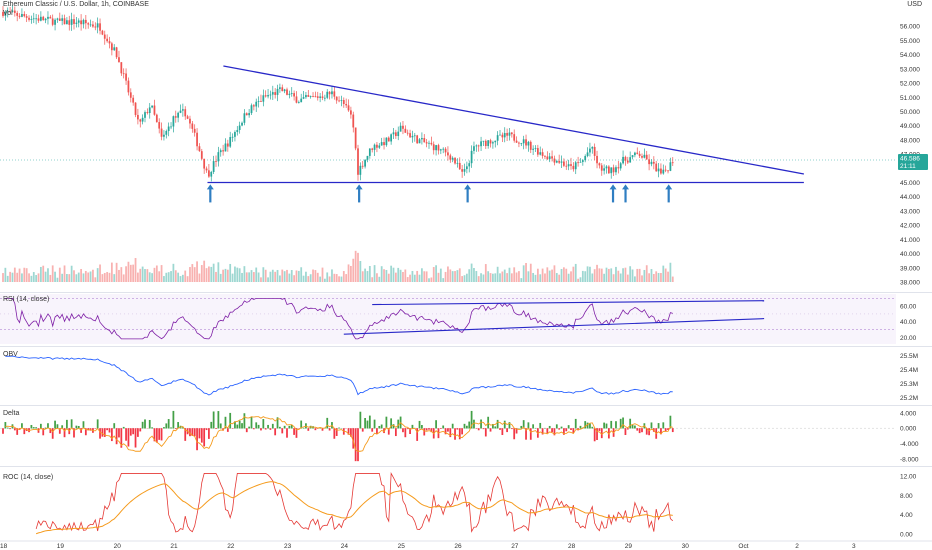 This screenshot has height=550, width=932. I want to click on rsi-channel-upper, so click(568, 303).